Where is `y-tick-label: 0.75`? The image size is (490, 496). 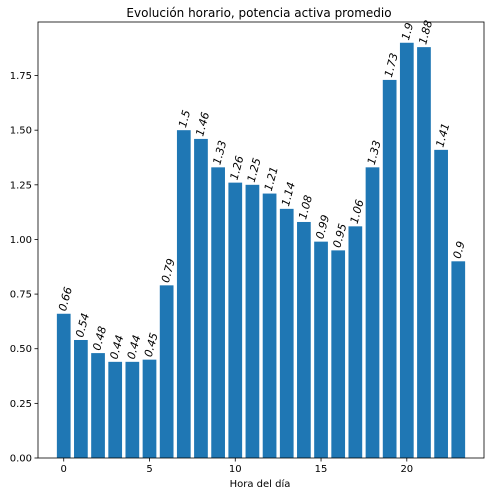 y-tick-label: 0.75 is located at coordinates (21, 295).